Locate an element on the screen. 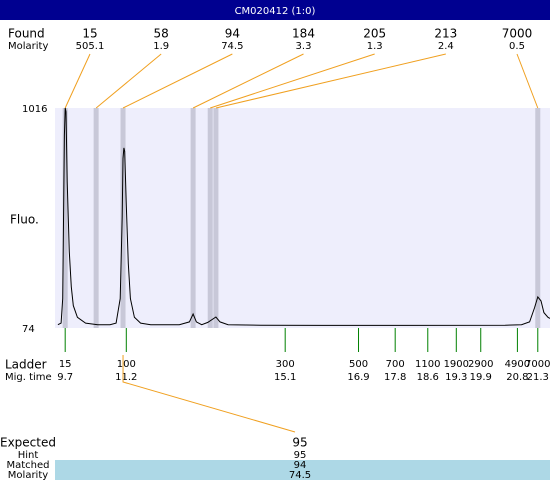 Image resolution: width=550 pixels, height=480 pixels. title-bar is located at coordinates (275, 10).